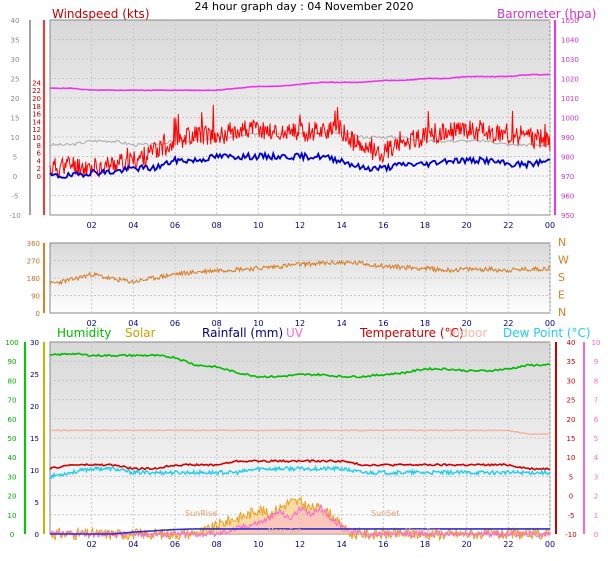  Describe the element at coordinates (34, 407) in the screenshot. I see `rain-tick: 20` at that location.